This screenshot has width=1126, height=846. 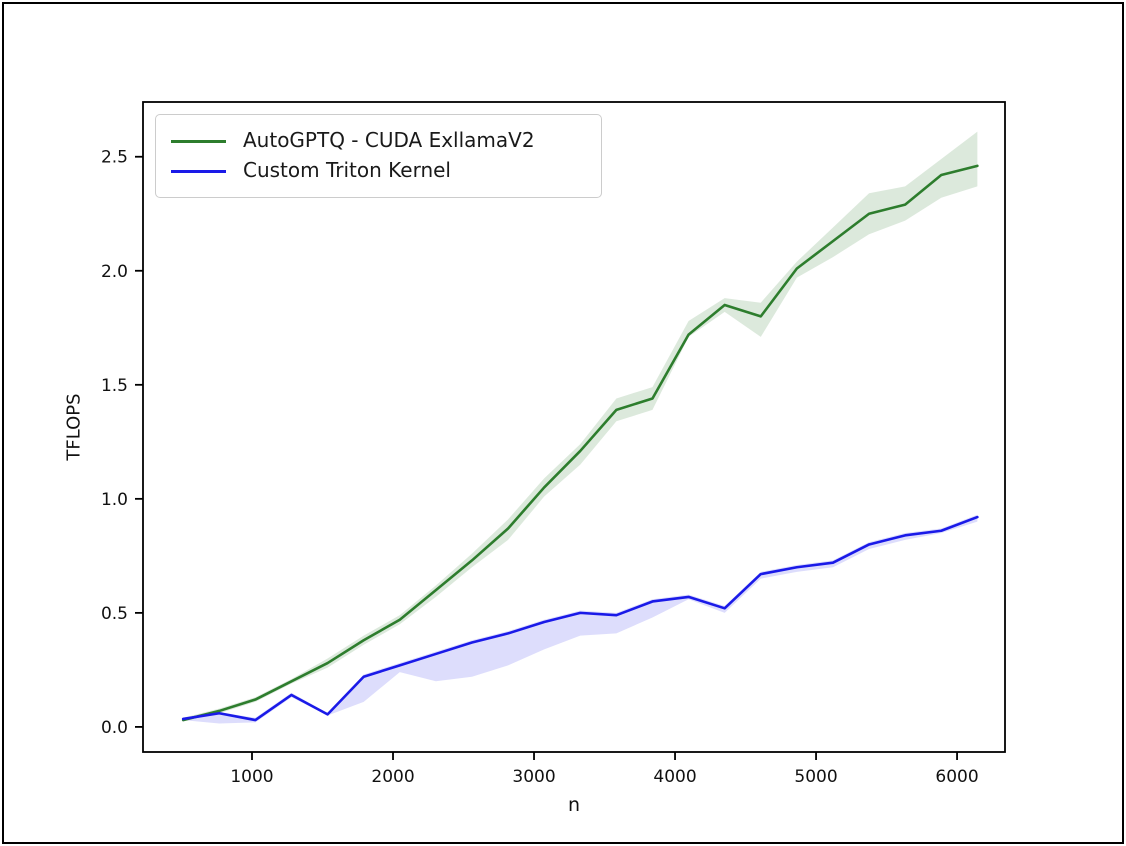 What do you see at coordinates (74, 427) in the screenshot?
I see `y-axis-label: TFLOPS` at bounding box center [74, 427].